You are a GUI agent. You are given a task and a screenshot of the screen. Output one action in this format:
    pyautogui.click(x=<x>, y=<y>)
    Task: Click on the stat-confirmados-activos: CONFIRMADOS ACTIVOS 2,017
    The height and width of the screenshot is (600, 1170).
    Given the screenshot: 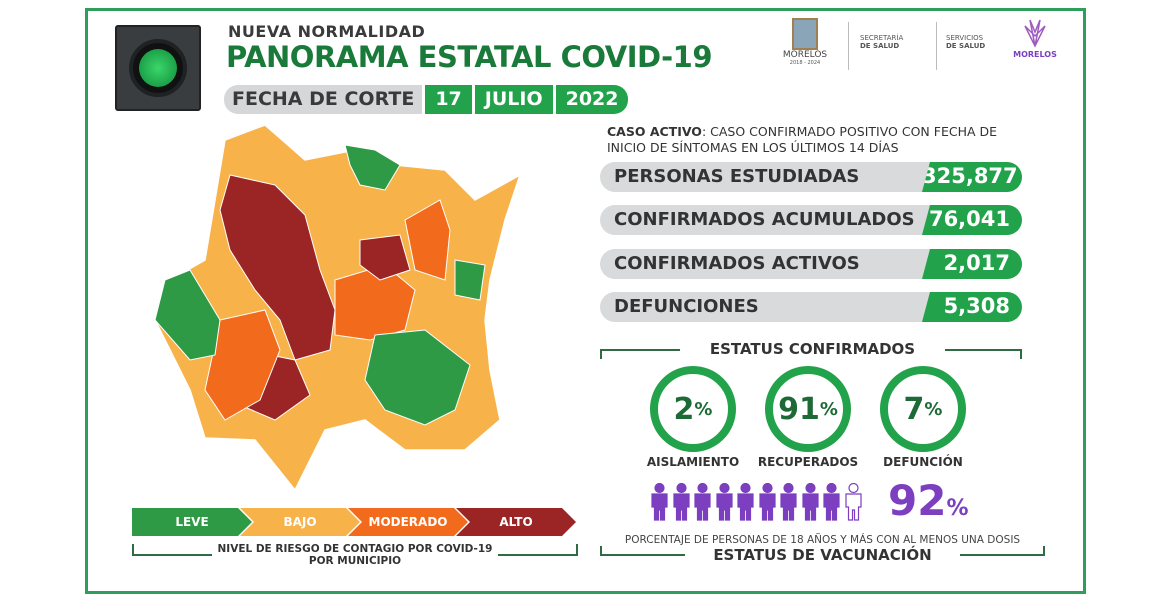 What is the action you would take?
    pyautogui.click(x=811, y=264)
    